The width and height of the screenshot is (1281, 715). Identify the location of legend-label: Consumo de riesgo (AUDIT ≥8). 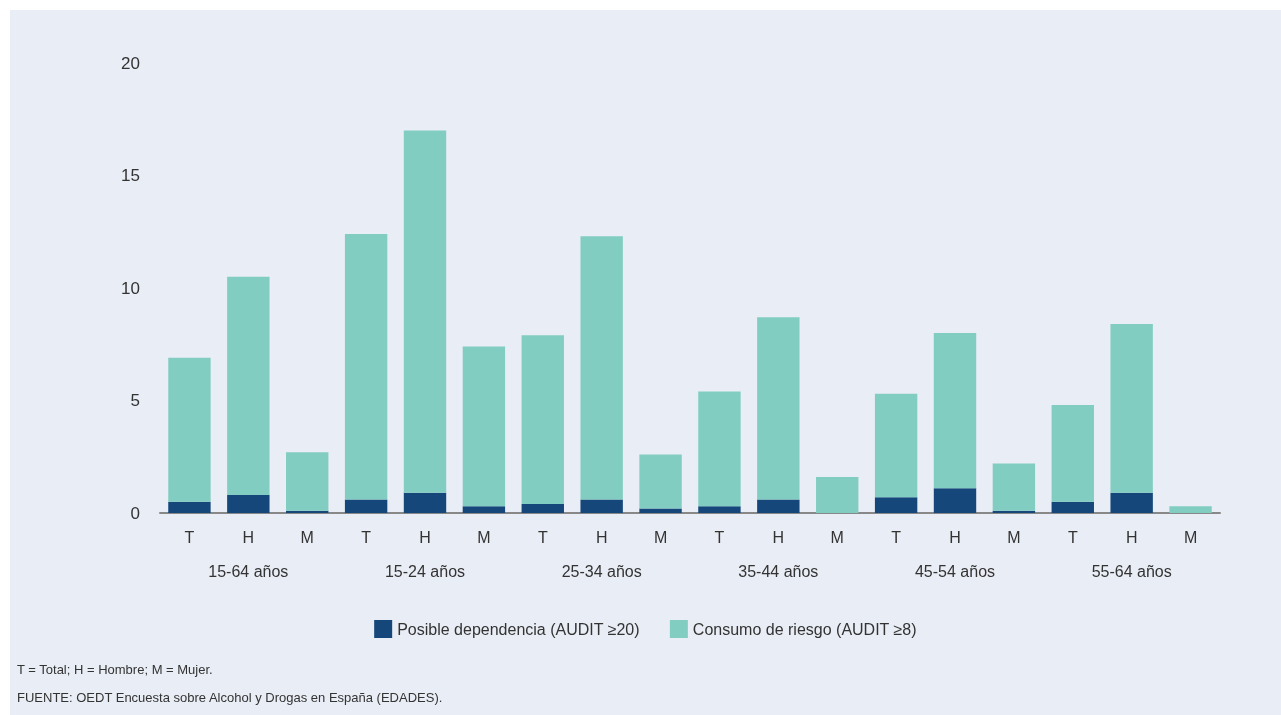
(804, 629).